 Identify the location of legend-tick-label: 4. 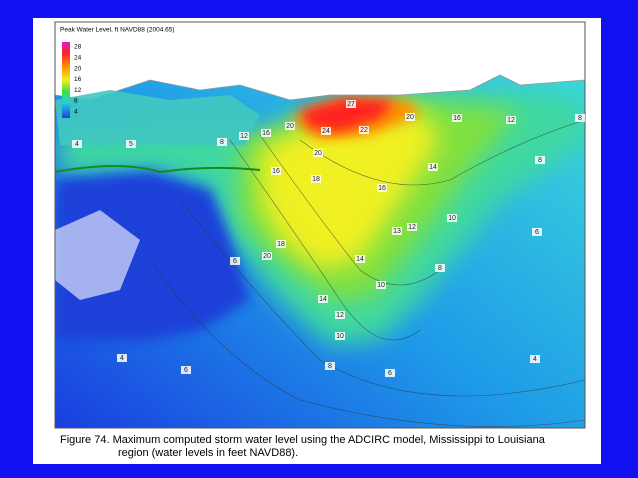
(76, 112).